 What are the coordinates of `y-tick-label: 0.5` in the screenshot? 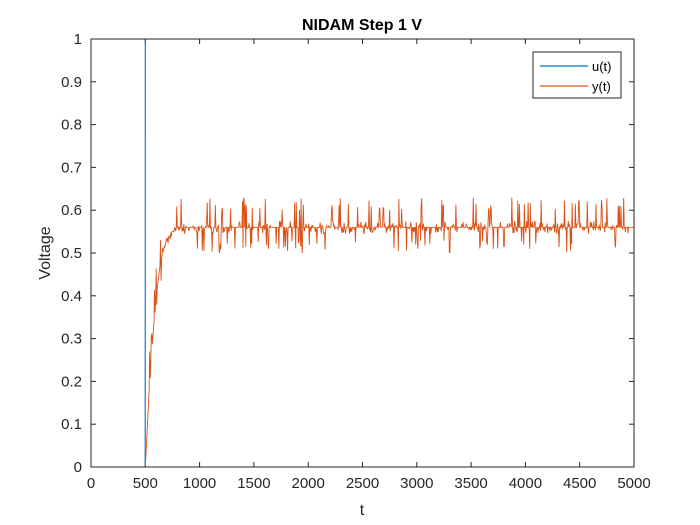 It's located at (71, 253).